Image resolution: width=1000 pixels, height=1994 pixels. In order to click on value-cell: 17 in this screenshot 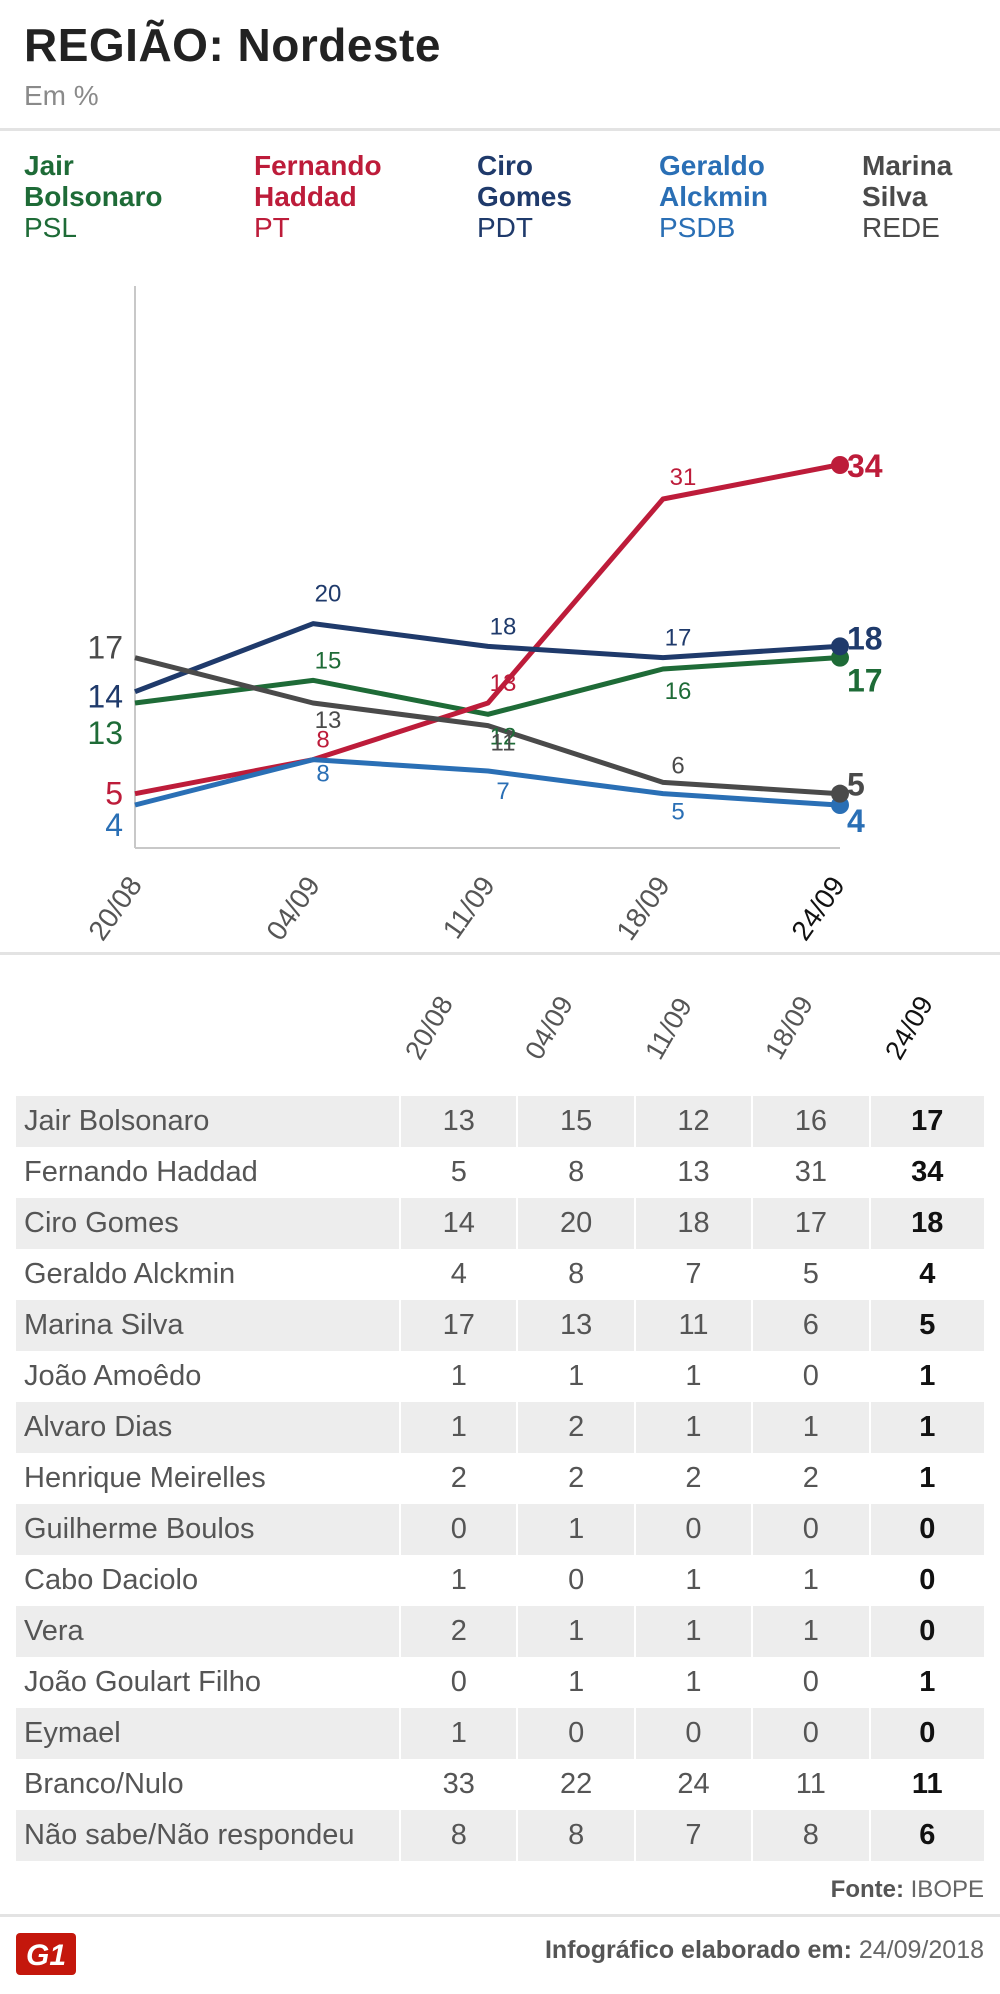, I will do `click(811, 1223)`.